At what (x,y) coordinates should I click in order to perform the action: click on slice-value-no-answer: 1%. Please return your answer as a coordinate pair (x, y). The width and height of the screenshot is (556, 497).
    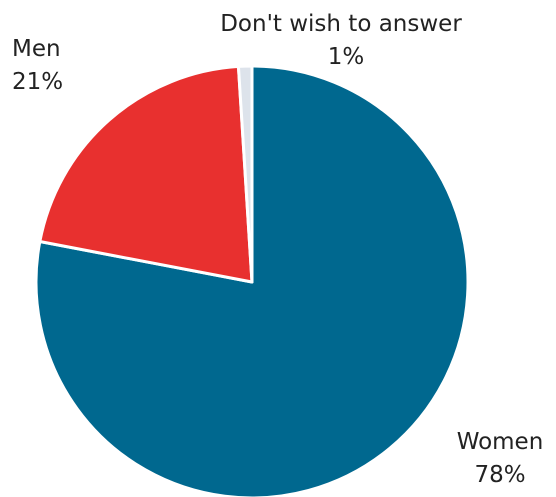
    Looking at the image, I should click on (346, 57).